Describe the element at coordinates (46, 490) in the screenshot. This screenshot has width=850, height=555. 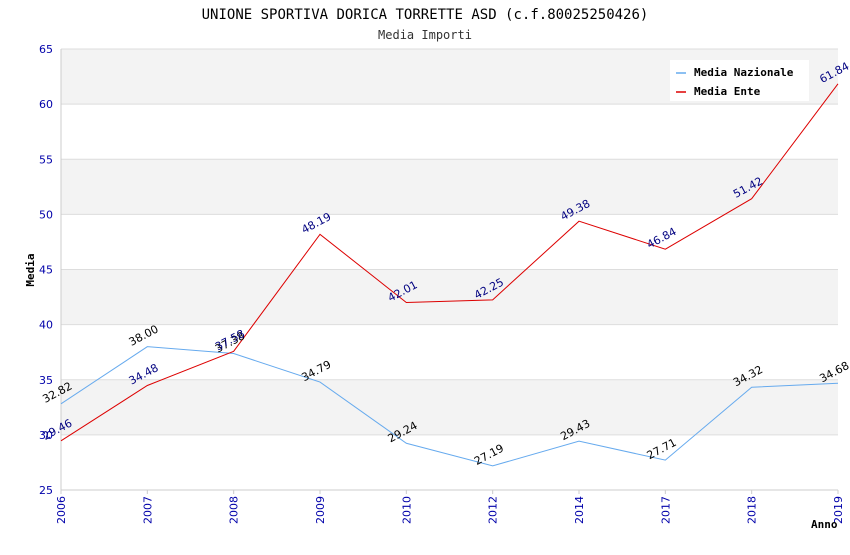
I see `y-tick-label: 25` at that location.